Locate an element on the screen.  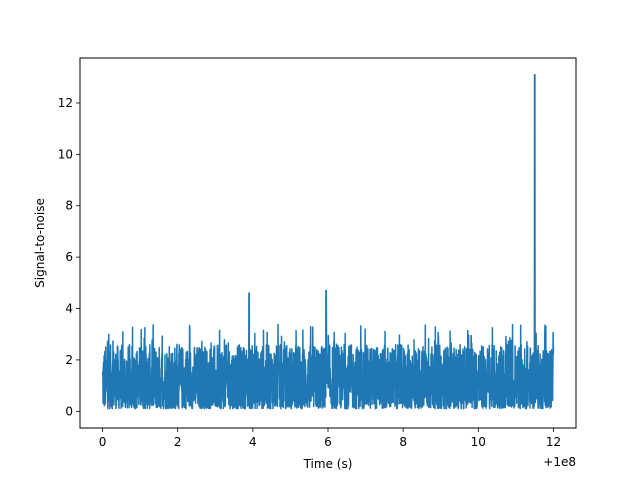
x-tick-label: 0 is located at coordinates (103, 442).